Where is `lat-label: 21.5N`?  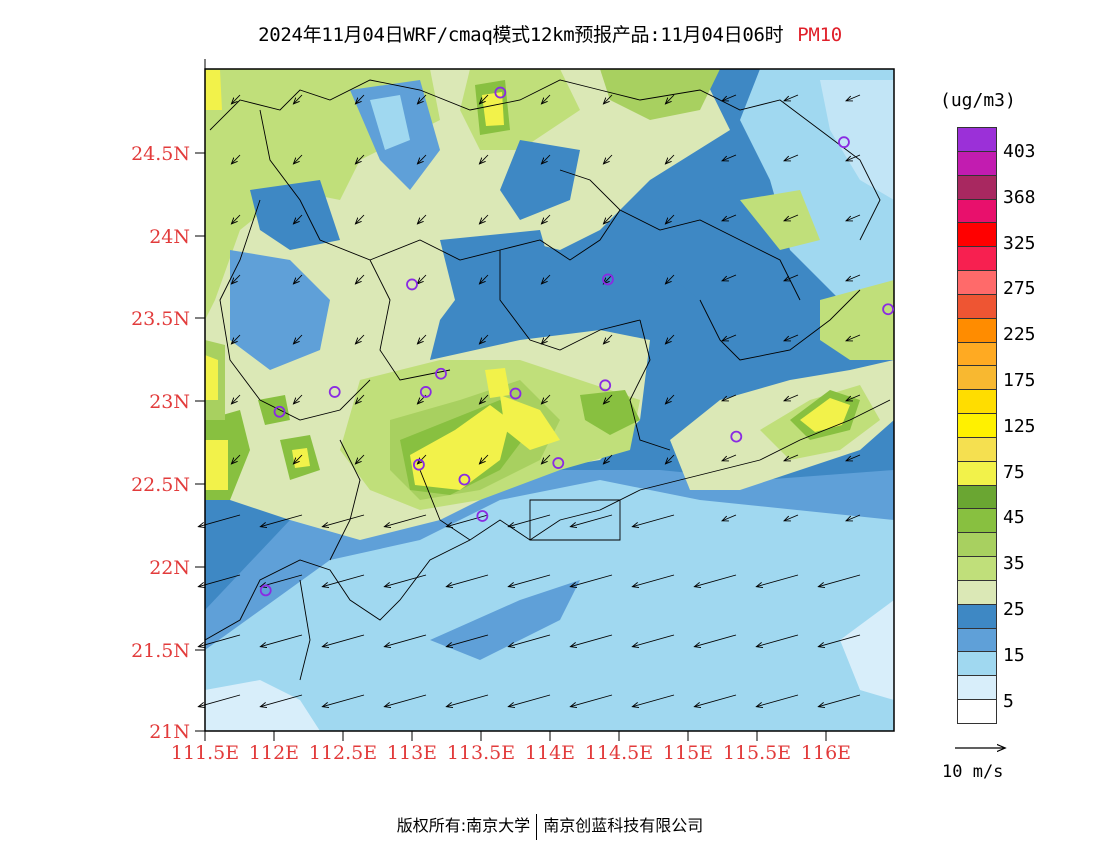
lat-label: 21.5N is located at coordinates (160, 651).